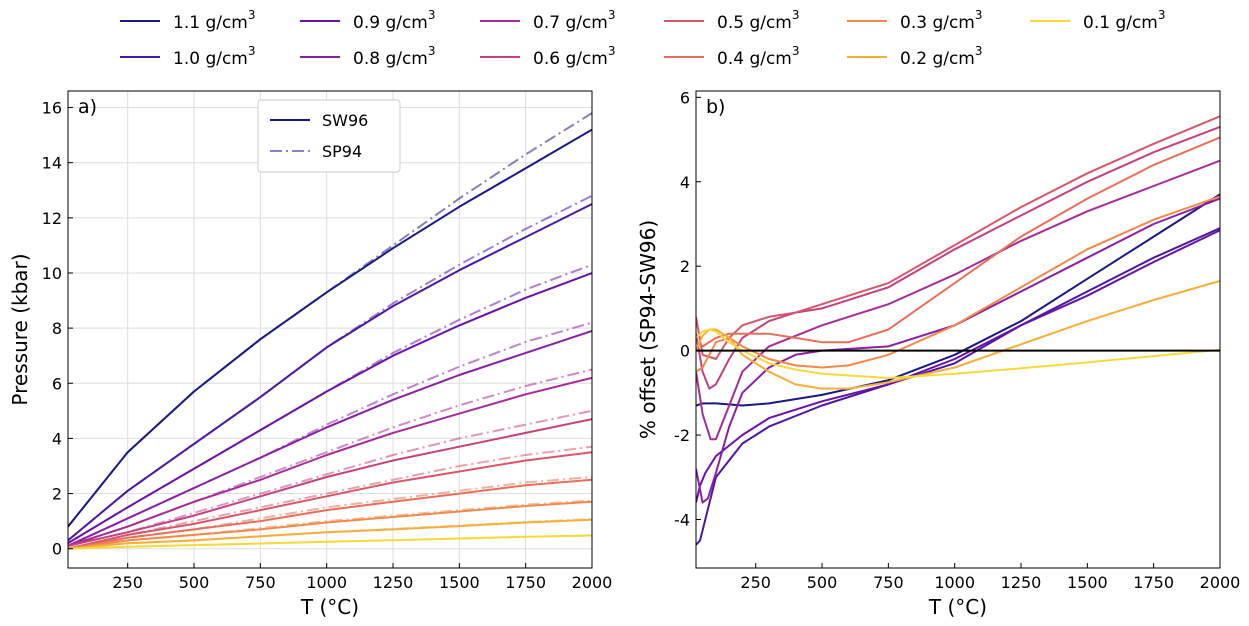 The width and height of the screenshot is (1249, 626). I want to click on legend-label: 0.9 g/cm3, so click(394, 20).